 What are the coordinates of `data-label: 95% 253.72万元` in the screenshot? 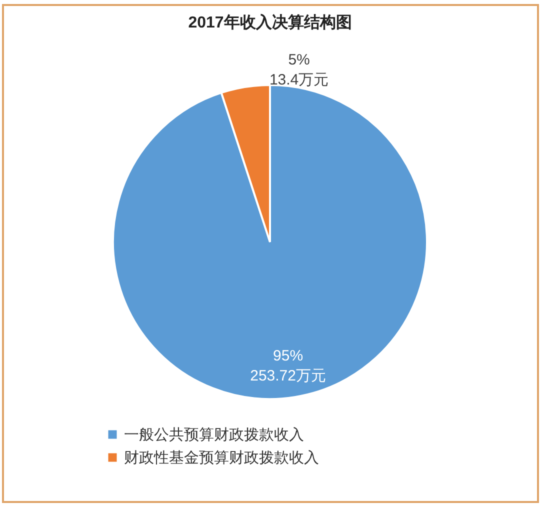 It's located at (288, 366).